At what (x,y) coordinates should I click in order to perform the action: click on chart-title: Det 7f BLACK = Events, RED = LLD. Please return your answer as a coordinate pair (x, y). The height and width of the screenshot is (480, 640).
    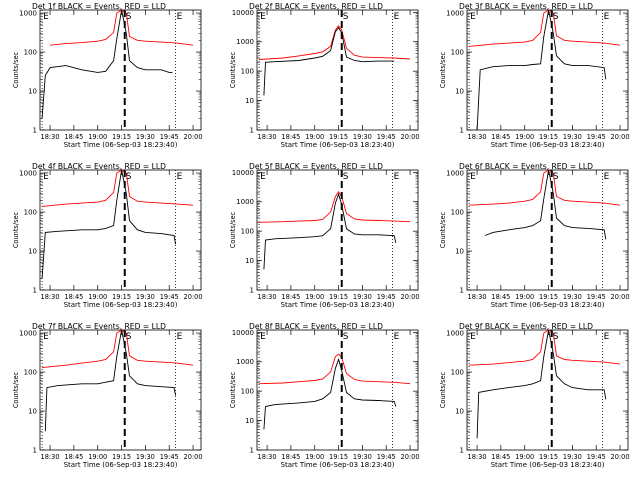
    Looking at the image, I should click on (99, 326).